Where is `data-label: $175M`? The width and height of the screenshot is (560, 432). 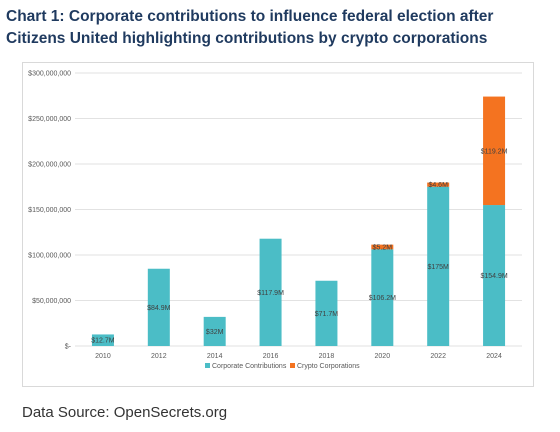 data-label: $175M is located at coordinates (438, 267).